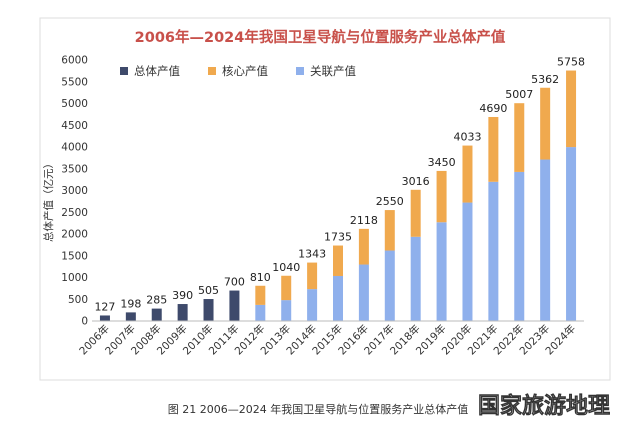 The width and height of the screenshot is (630, 435). I want to click on y-tick-label: 3500, so click(74, 169).